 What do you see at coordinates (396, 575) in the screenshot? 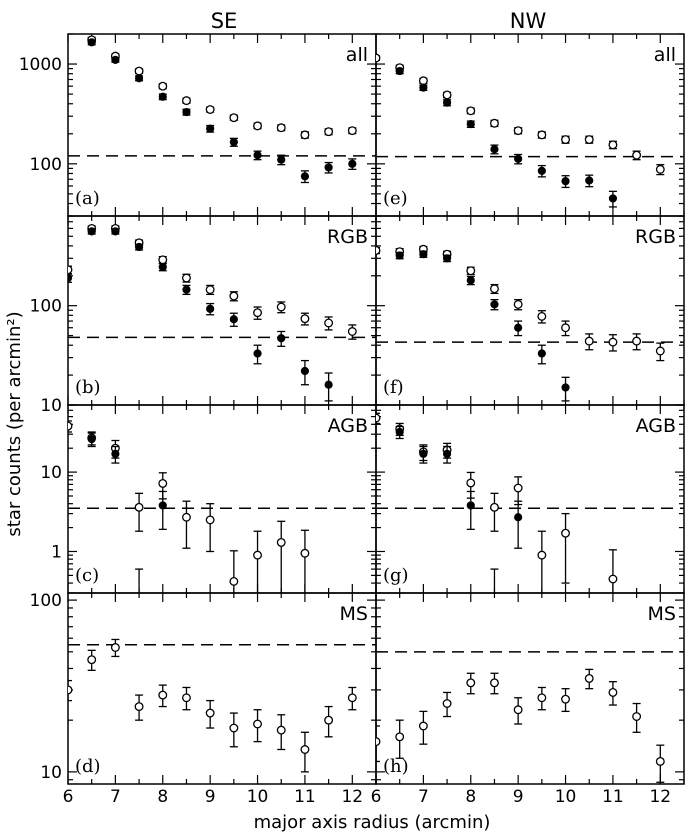
I see `panel-letter-label: (g)` at bounding box center [396, 575].